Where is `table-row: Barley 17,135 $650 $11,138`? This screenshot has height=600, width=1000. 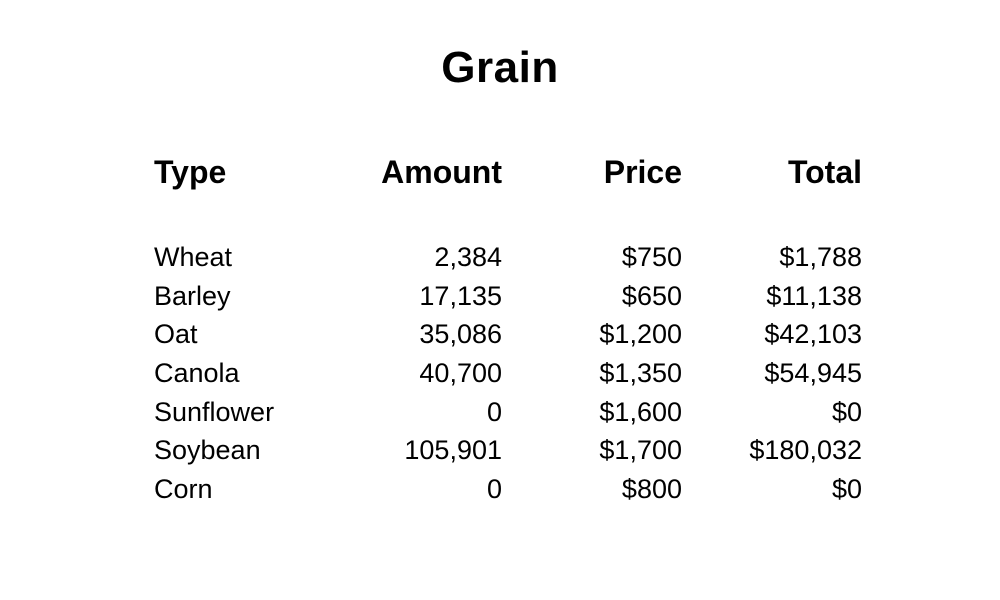 table-row: Barley 17,135 $650 $11,138 is located at coordinates (509, 296).